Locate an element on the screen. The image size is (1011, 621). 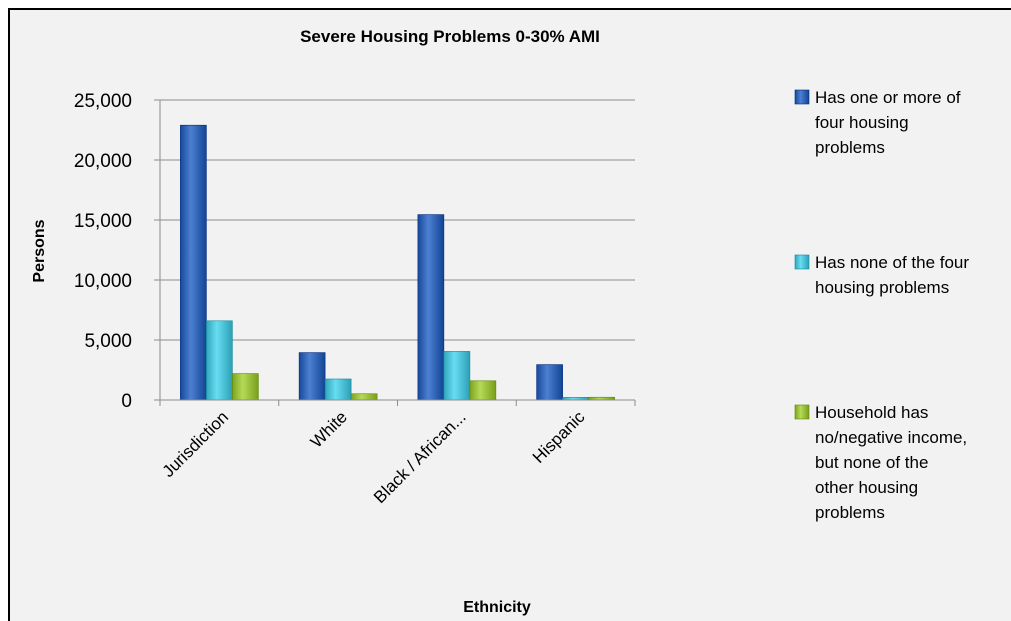
y-tick-label: 0 is located at coordinates (126, 401).